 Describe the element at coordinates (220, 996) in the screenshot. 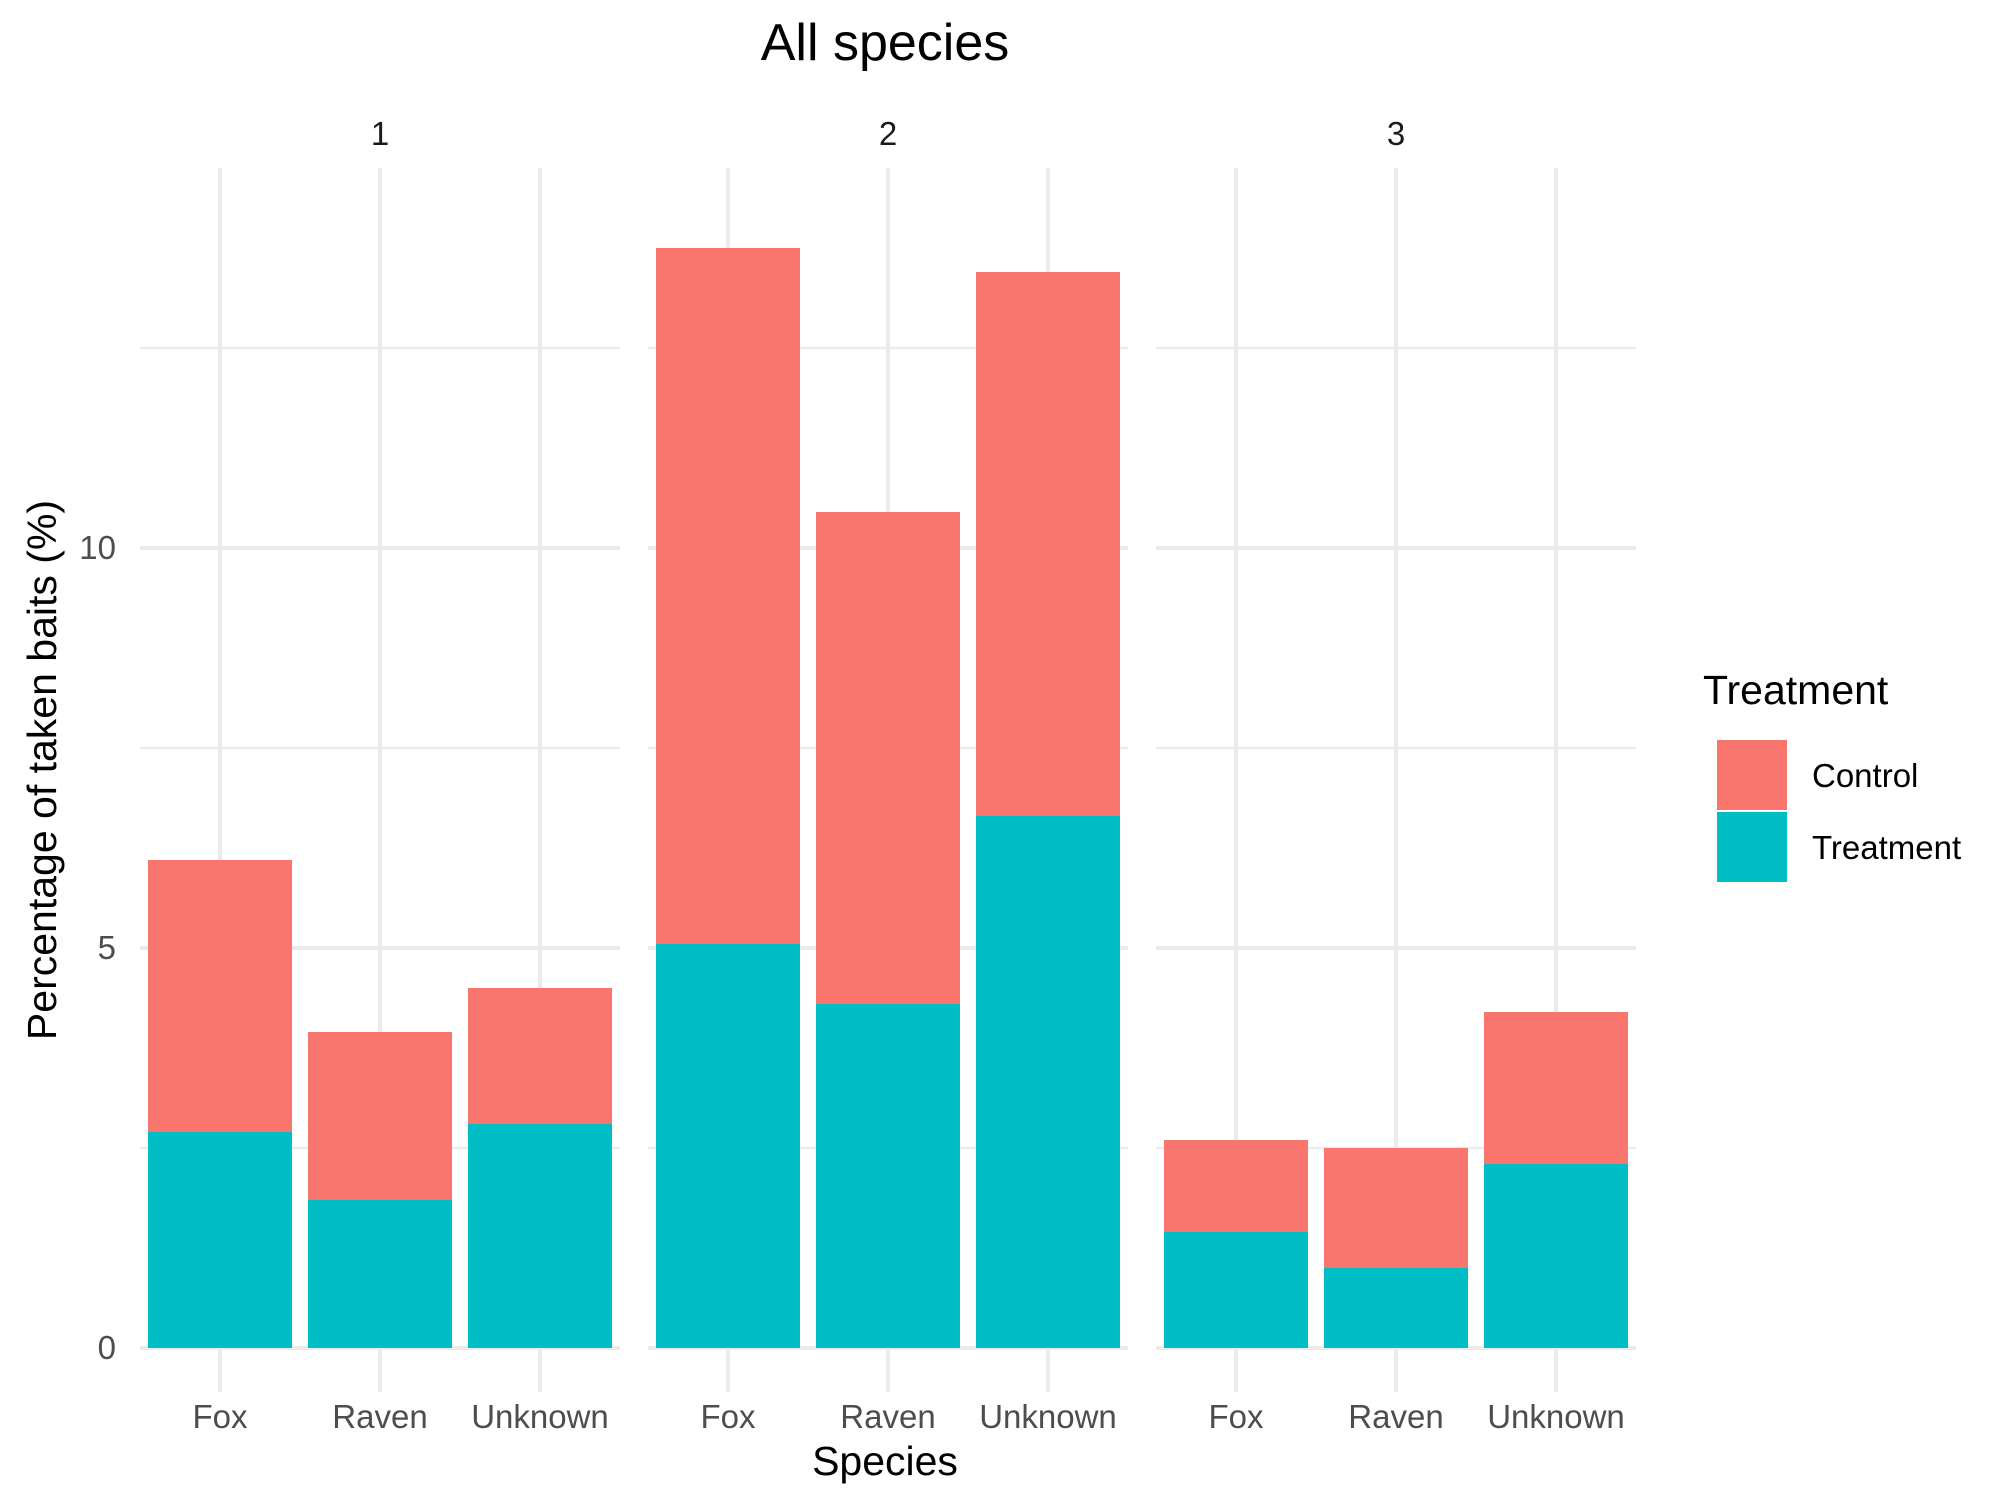

I see `bar-panel-1-fox-control` at that location.